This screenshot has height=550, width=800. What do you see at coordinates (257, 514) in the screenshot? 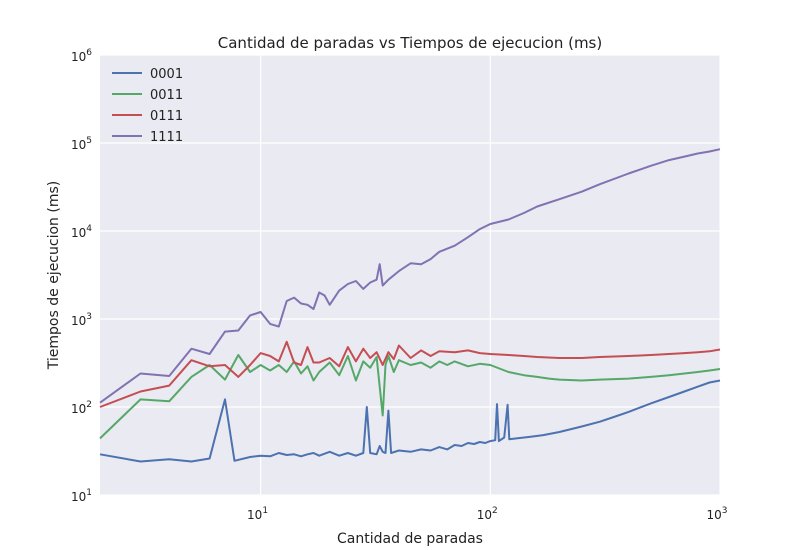
I see `x-tick-label: 10¹` at bounding box center [257, 514].